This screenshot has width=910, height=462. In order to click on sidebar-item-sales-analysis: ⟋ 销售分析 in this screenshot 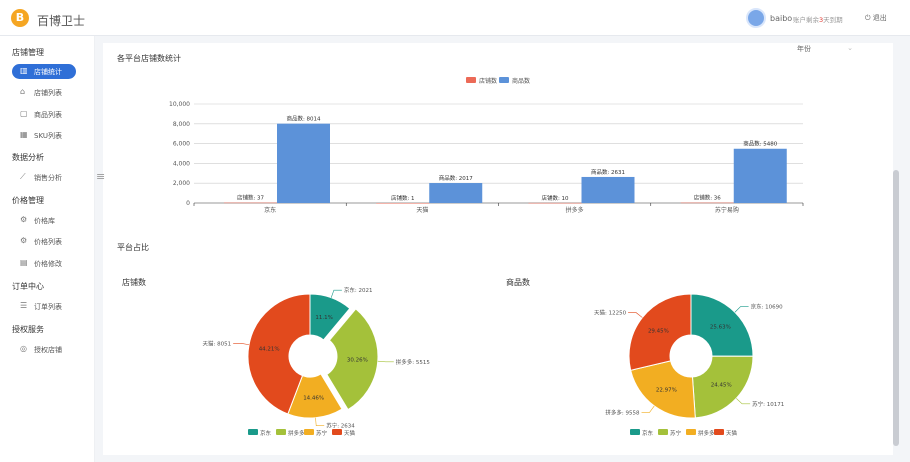, I will do `click(44, 177)`.